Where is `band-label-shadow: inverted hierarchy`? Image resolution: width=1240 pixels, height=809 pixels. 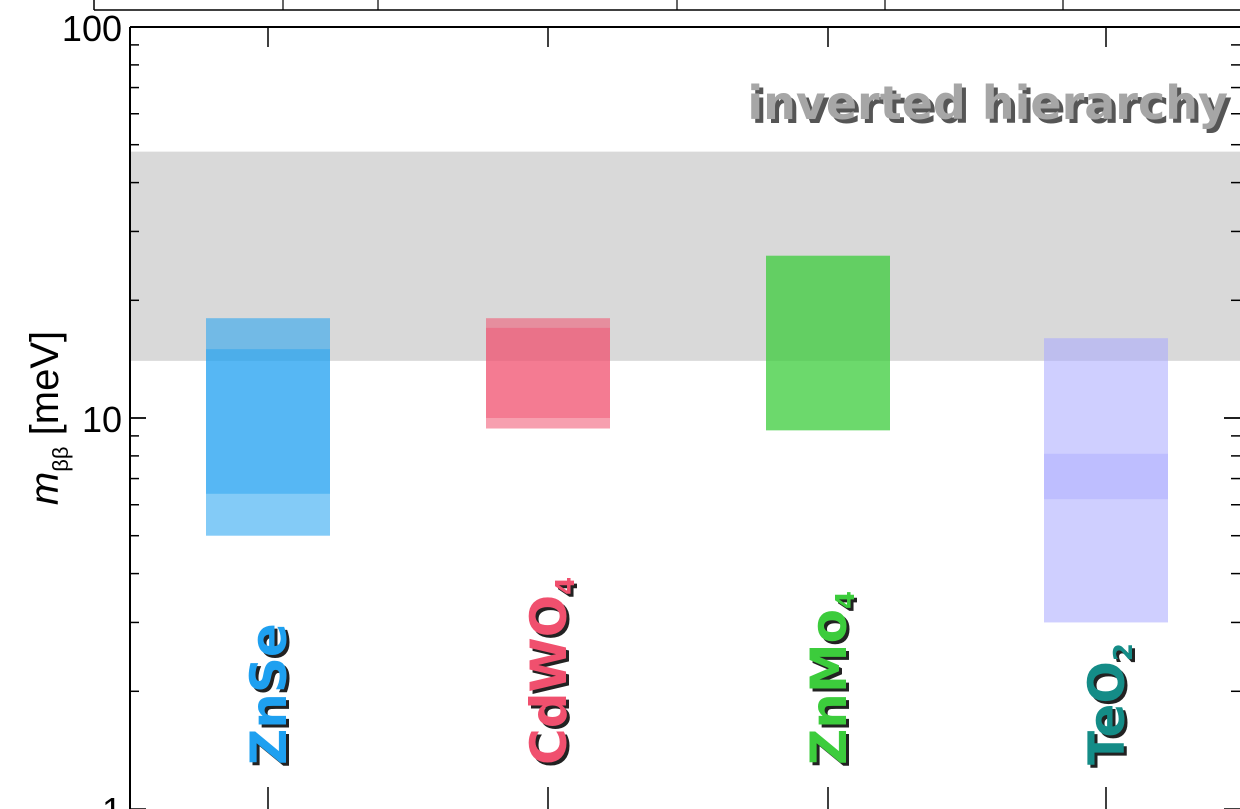
band-label-shadow: inverted hierarchy is located at coordinates (991, 107).